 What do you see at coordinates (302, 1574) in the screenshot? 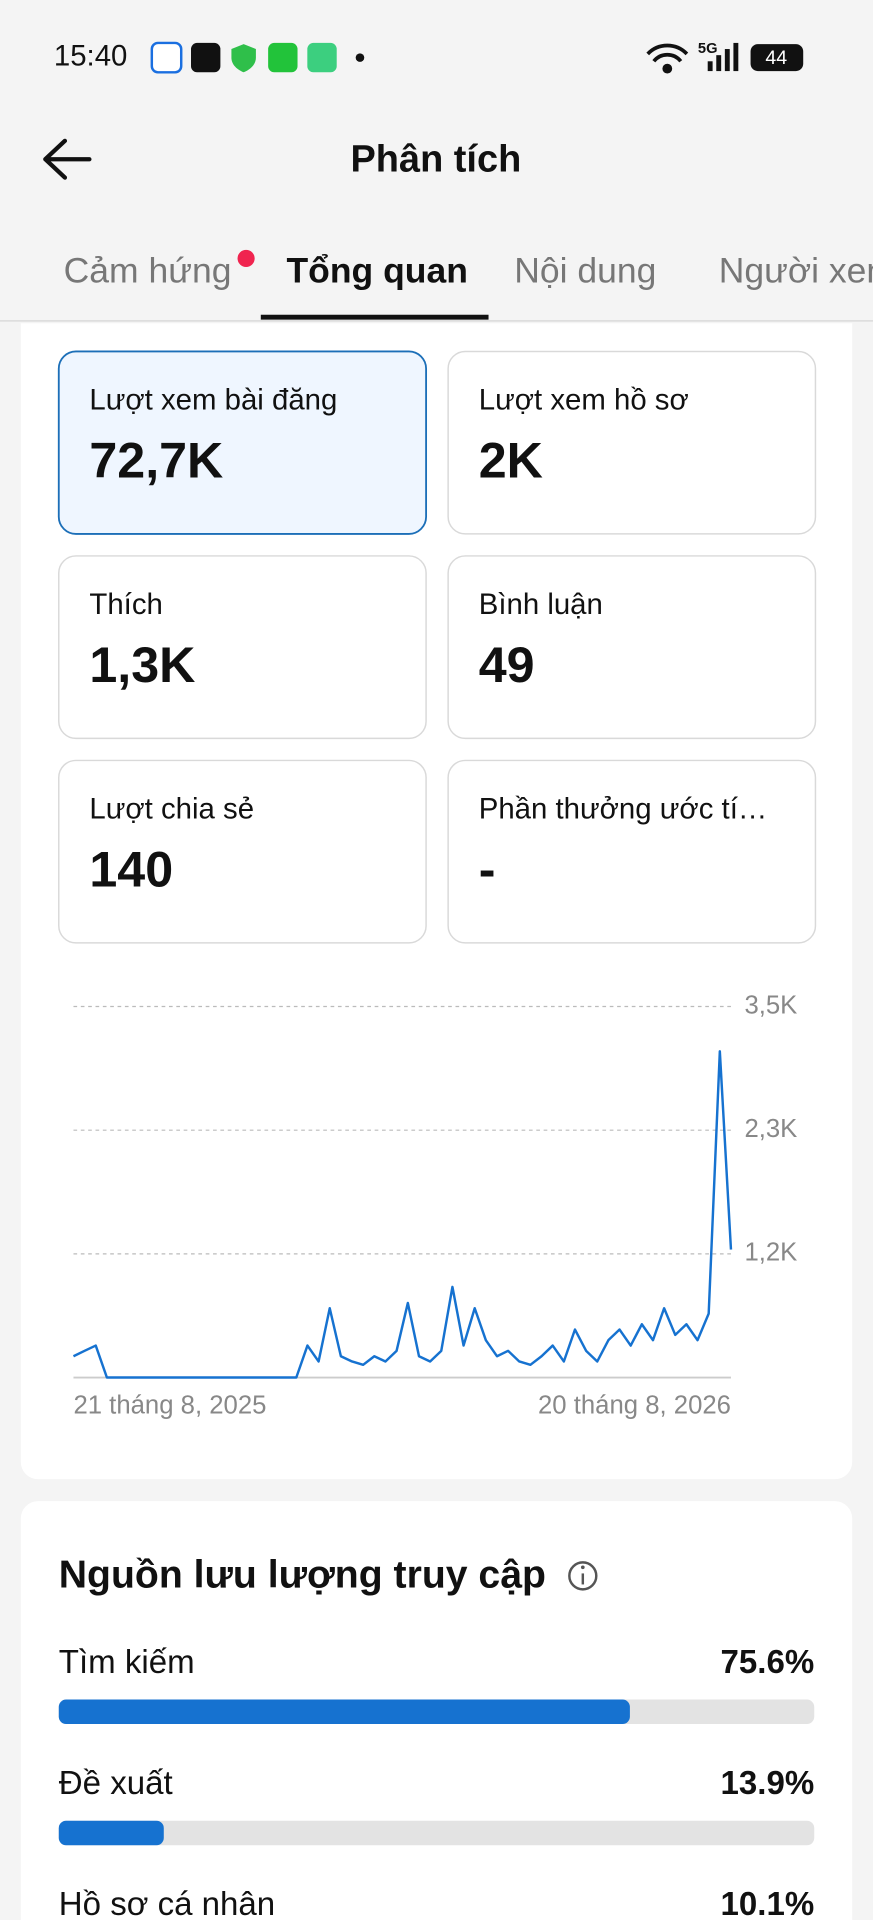
I see `section-title: Nguồn lưu lượng truy cập` at bounding box center [302, 1574].